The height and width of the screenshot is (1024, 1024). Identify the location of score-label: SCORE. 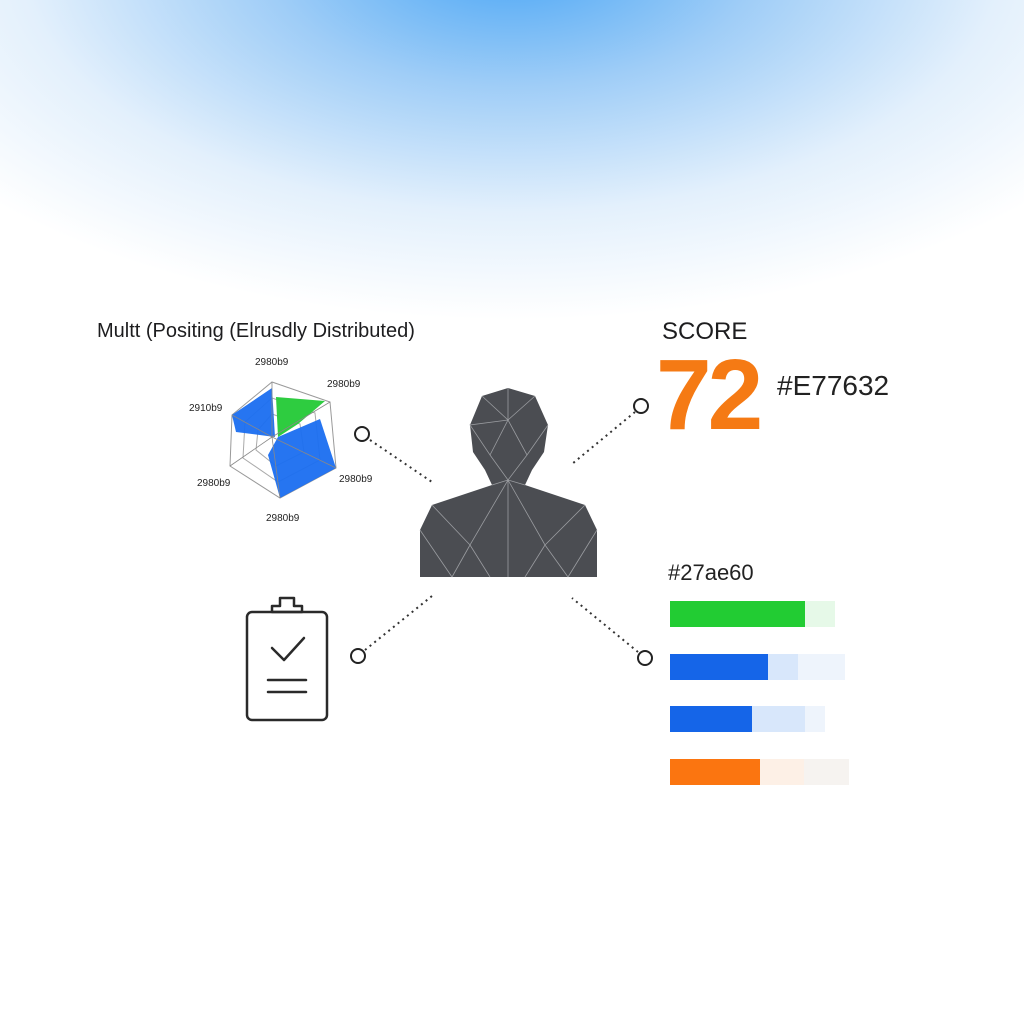
(705, 331).